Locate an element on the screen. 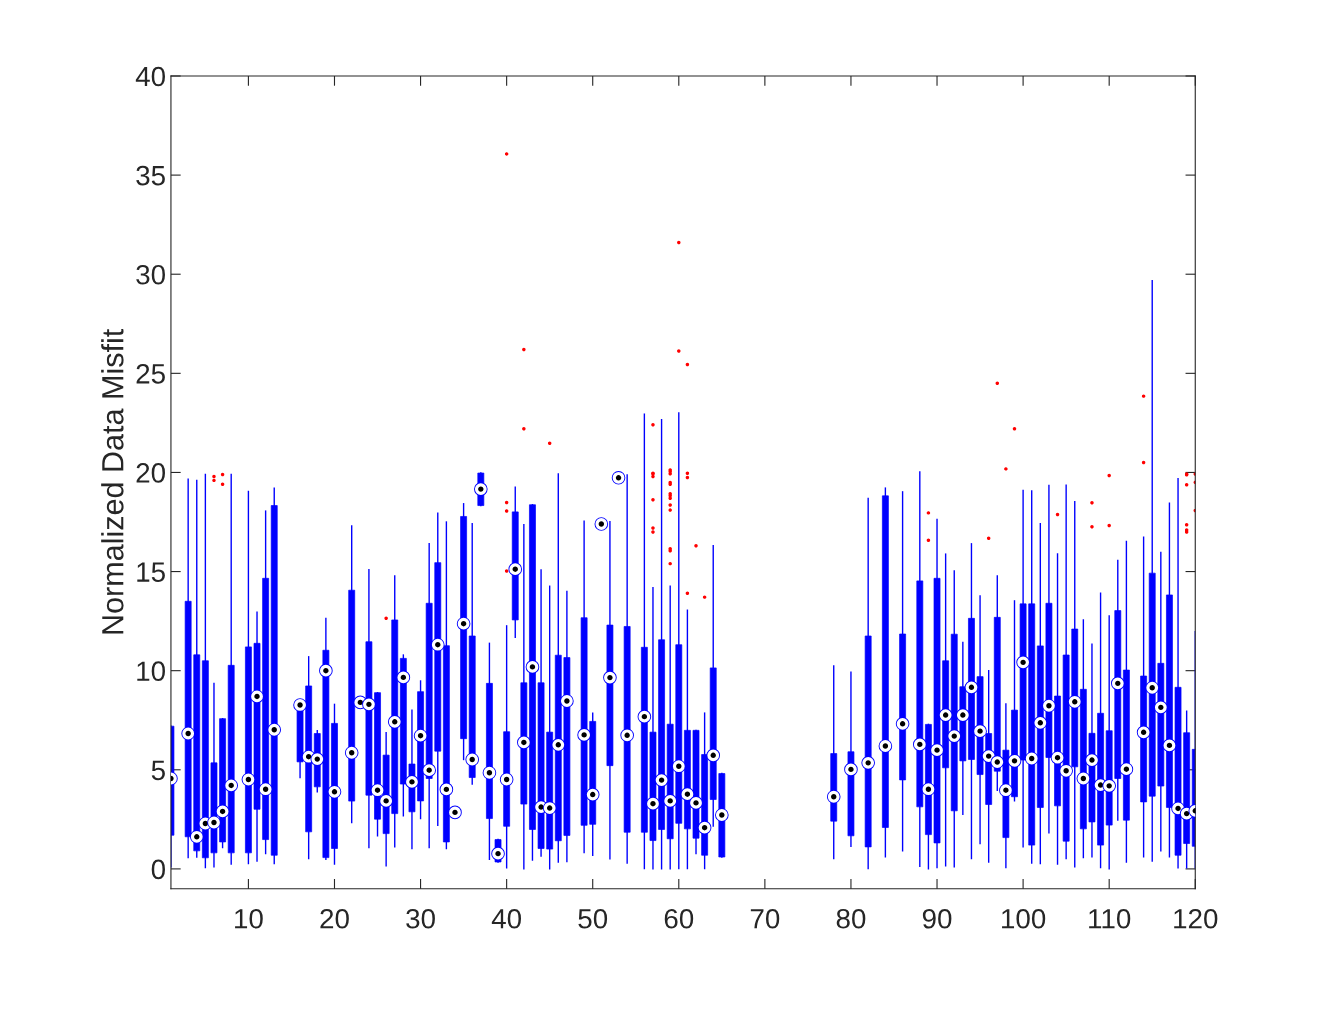  y-tick-label: 25 is located at coordinates (150, 374).